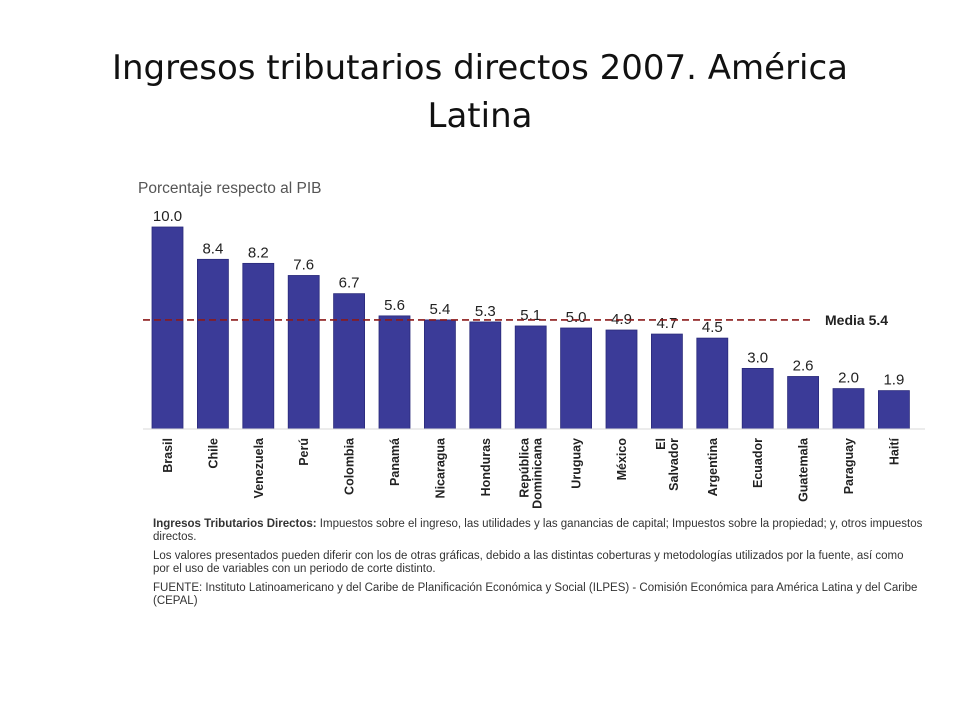  What do you see at coordinates (577, 463) in the screenshot?
I see `x-tick-label-uruguay: Uruguay` at bounding box center [577, 463].